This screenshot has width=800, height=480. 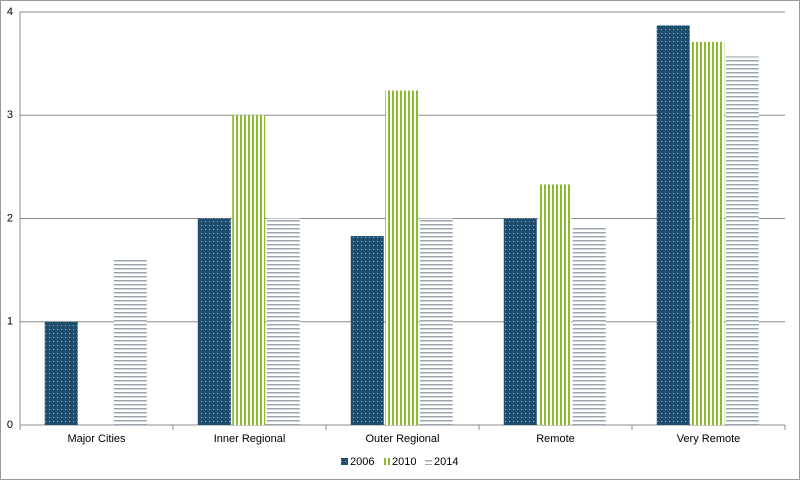 I want to click on y-tick-label: 1, so click(x=10, y=322).